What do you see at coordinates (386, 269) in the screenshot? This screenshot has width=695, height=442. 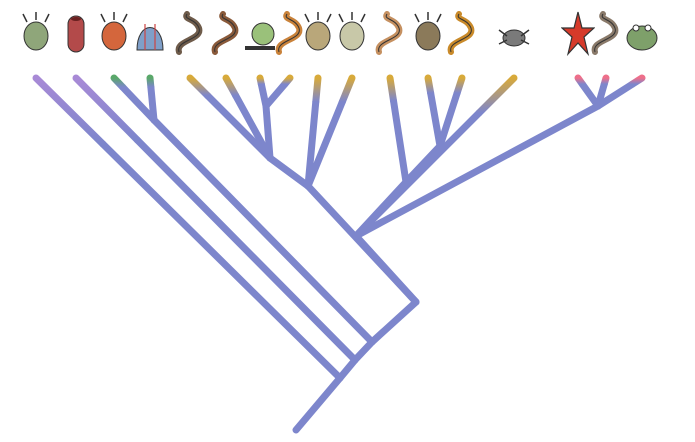 I see `branch-D-Q` at bounding box center [386, 269].